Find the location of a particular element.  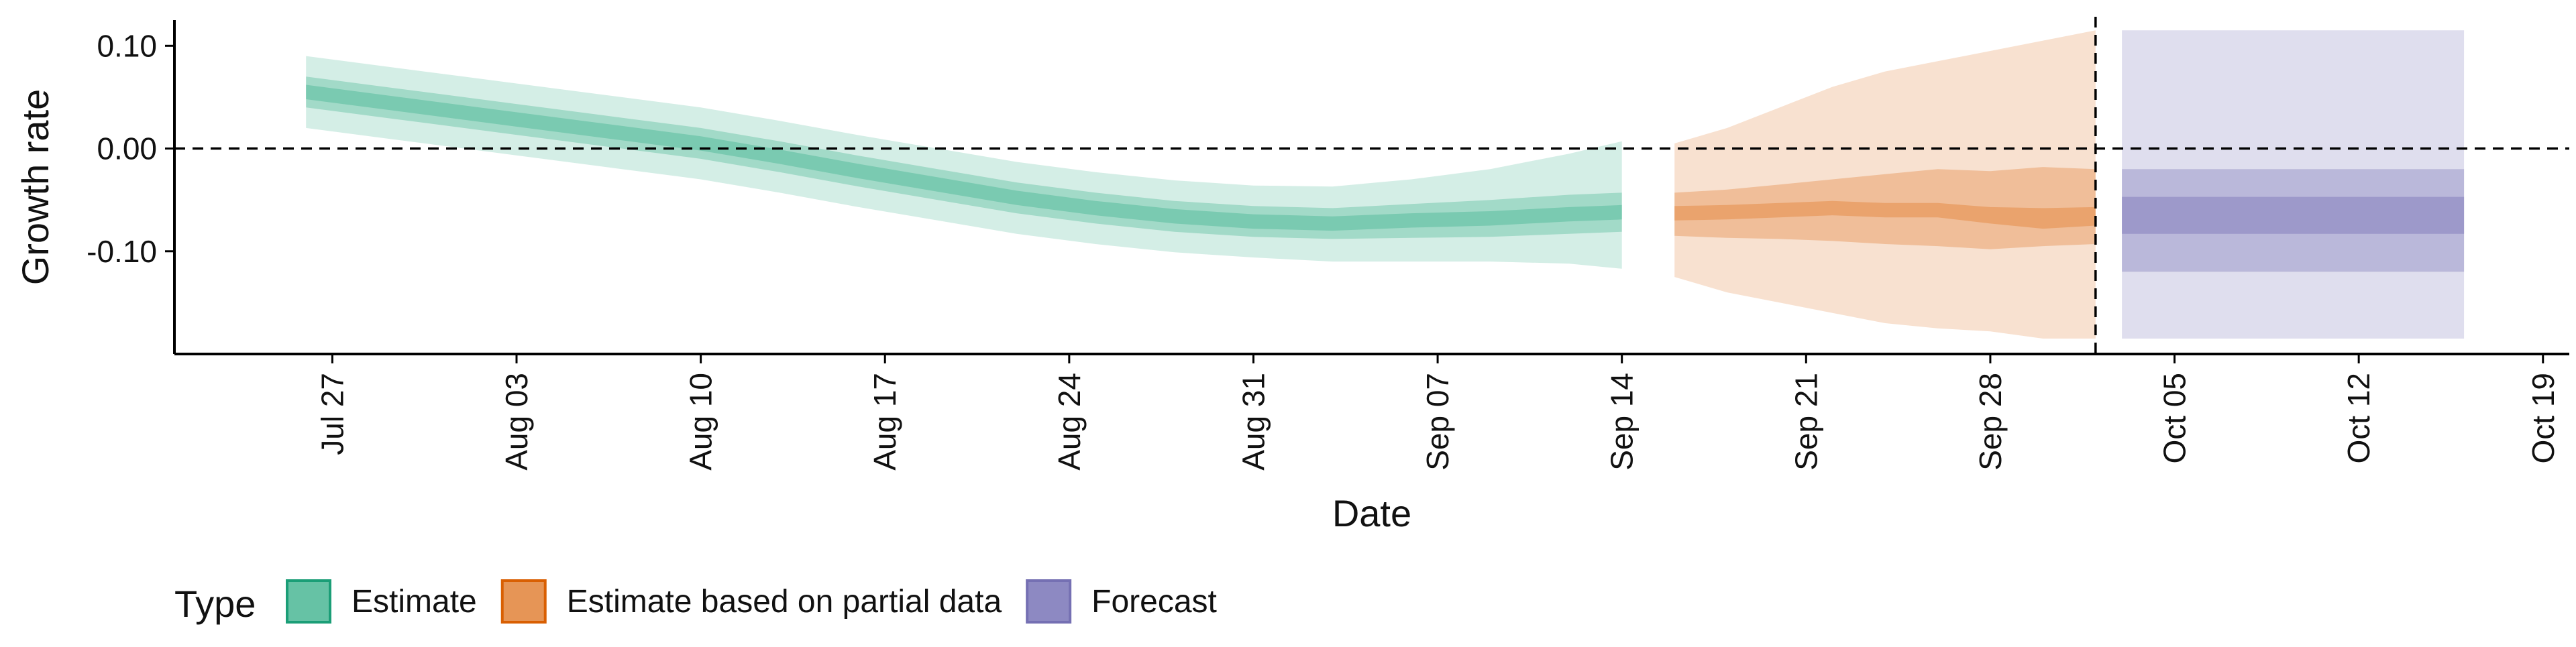

y-tick-label: 0.10 is located at coordinates (127, 45).